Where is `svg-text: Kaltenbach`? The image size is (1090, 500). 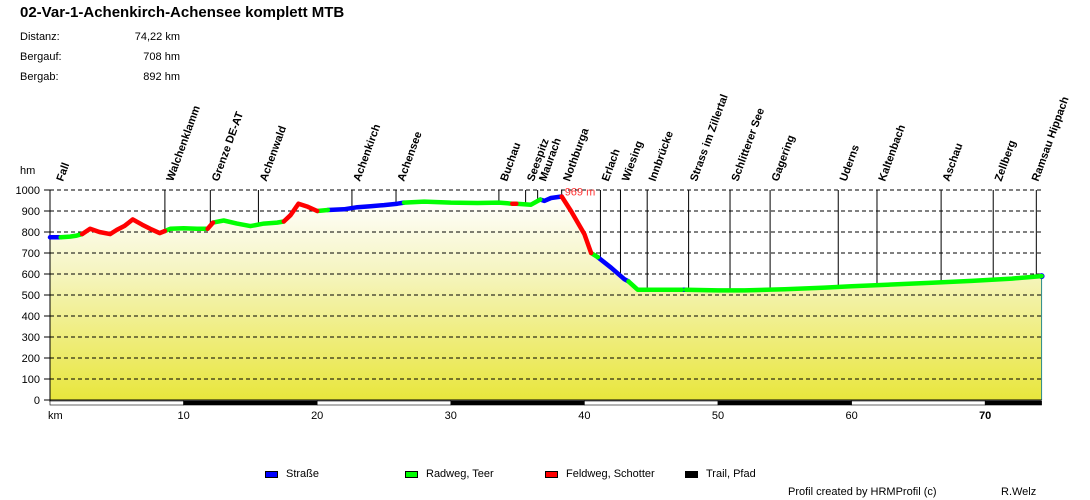
svg-text: Kaltenbach is located at coordinates (893, 153).